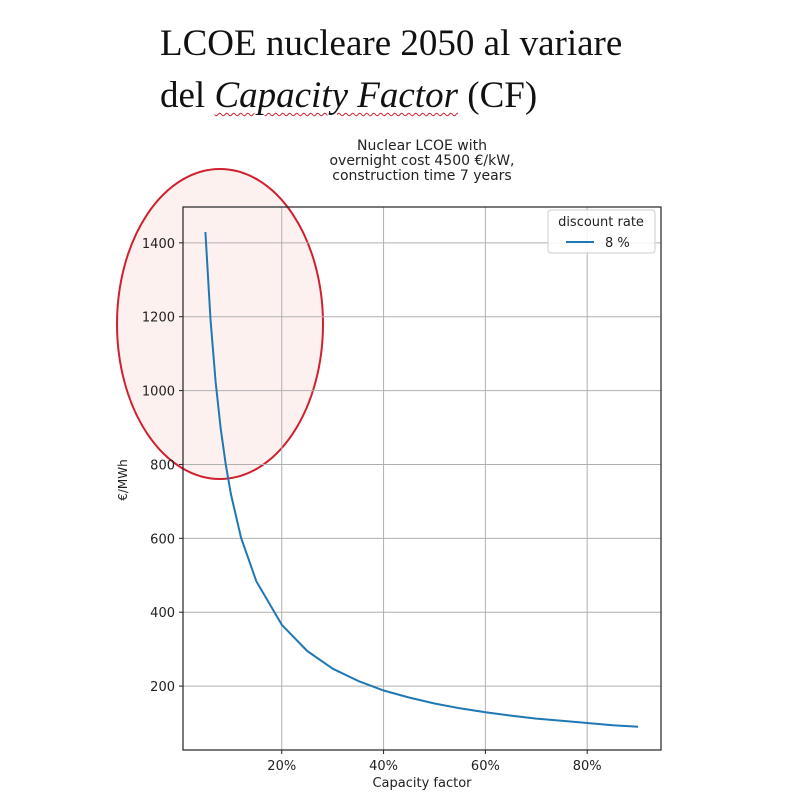  What do you see at coordinates (391, 43) in the screenshot?
I see `slide-title-line1: LCOE nucleare 2050 al variare` at bounding box center [391, 43].